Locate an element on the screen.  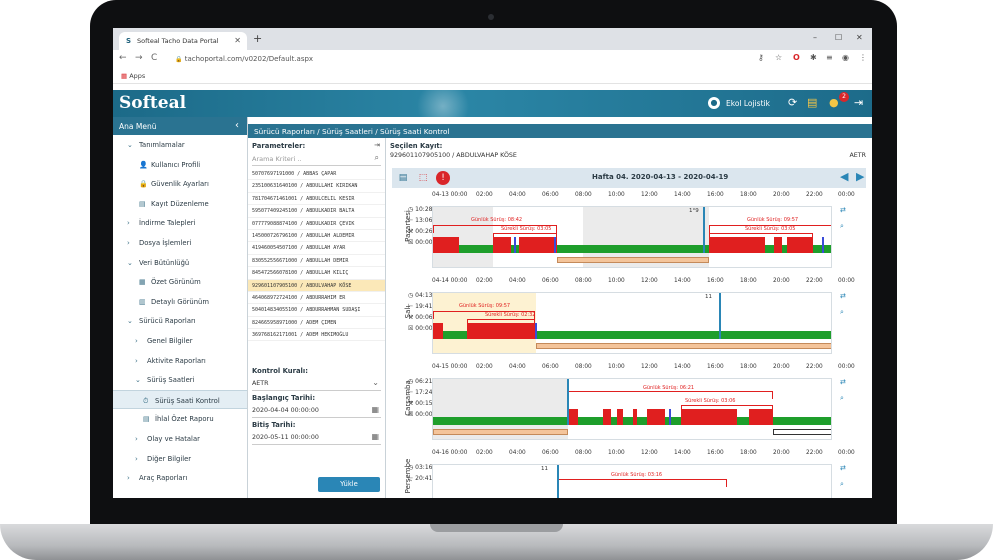
sidebar-title: Ana Menü is located at coordinates (138, 126).